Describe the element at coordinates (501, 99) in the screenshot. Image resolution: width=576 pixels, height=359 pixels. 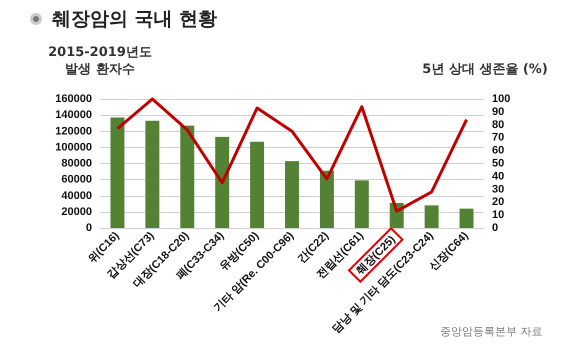
I see `y2-tick-label: 100` at that location.